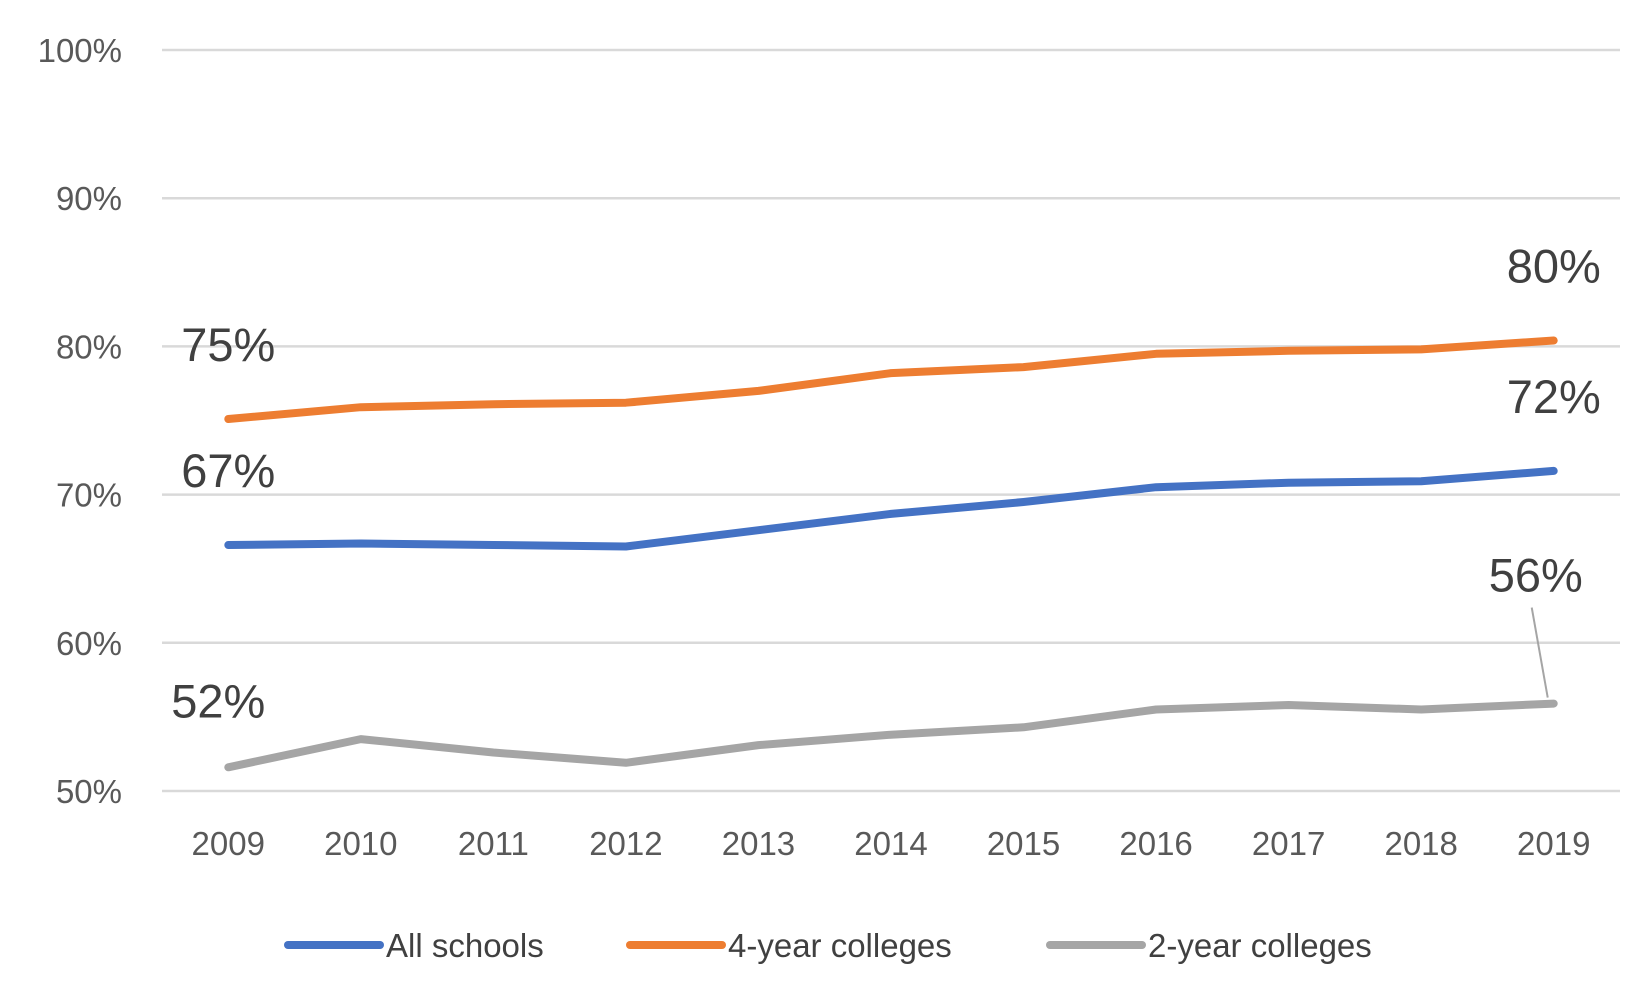  I want to click on x-tick-label: 2011, so click(493, 843).